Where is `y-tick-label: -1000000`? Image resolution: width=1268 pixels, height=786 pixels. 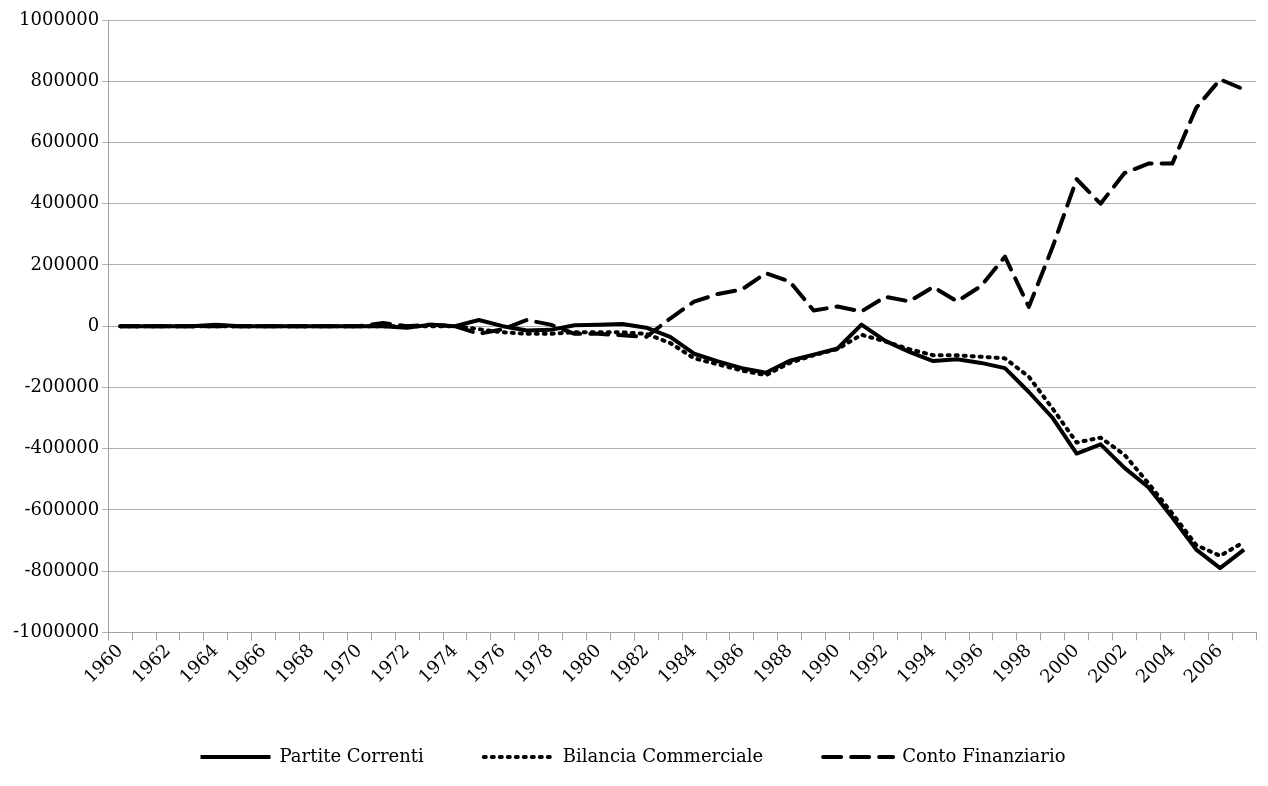 y-tick-label: -1000000 is located at coordinates (56, 631).